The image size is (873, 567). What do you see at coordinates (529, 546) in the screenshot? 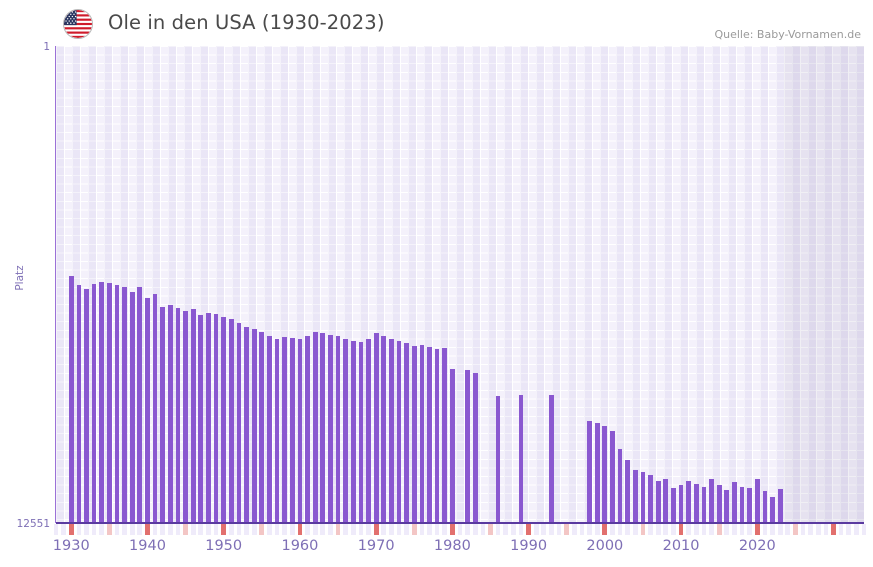
I see `x-axis-tick-label: 1990` at bounding box center [529, 546].